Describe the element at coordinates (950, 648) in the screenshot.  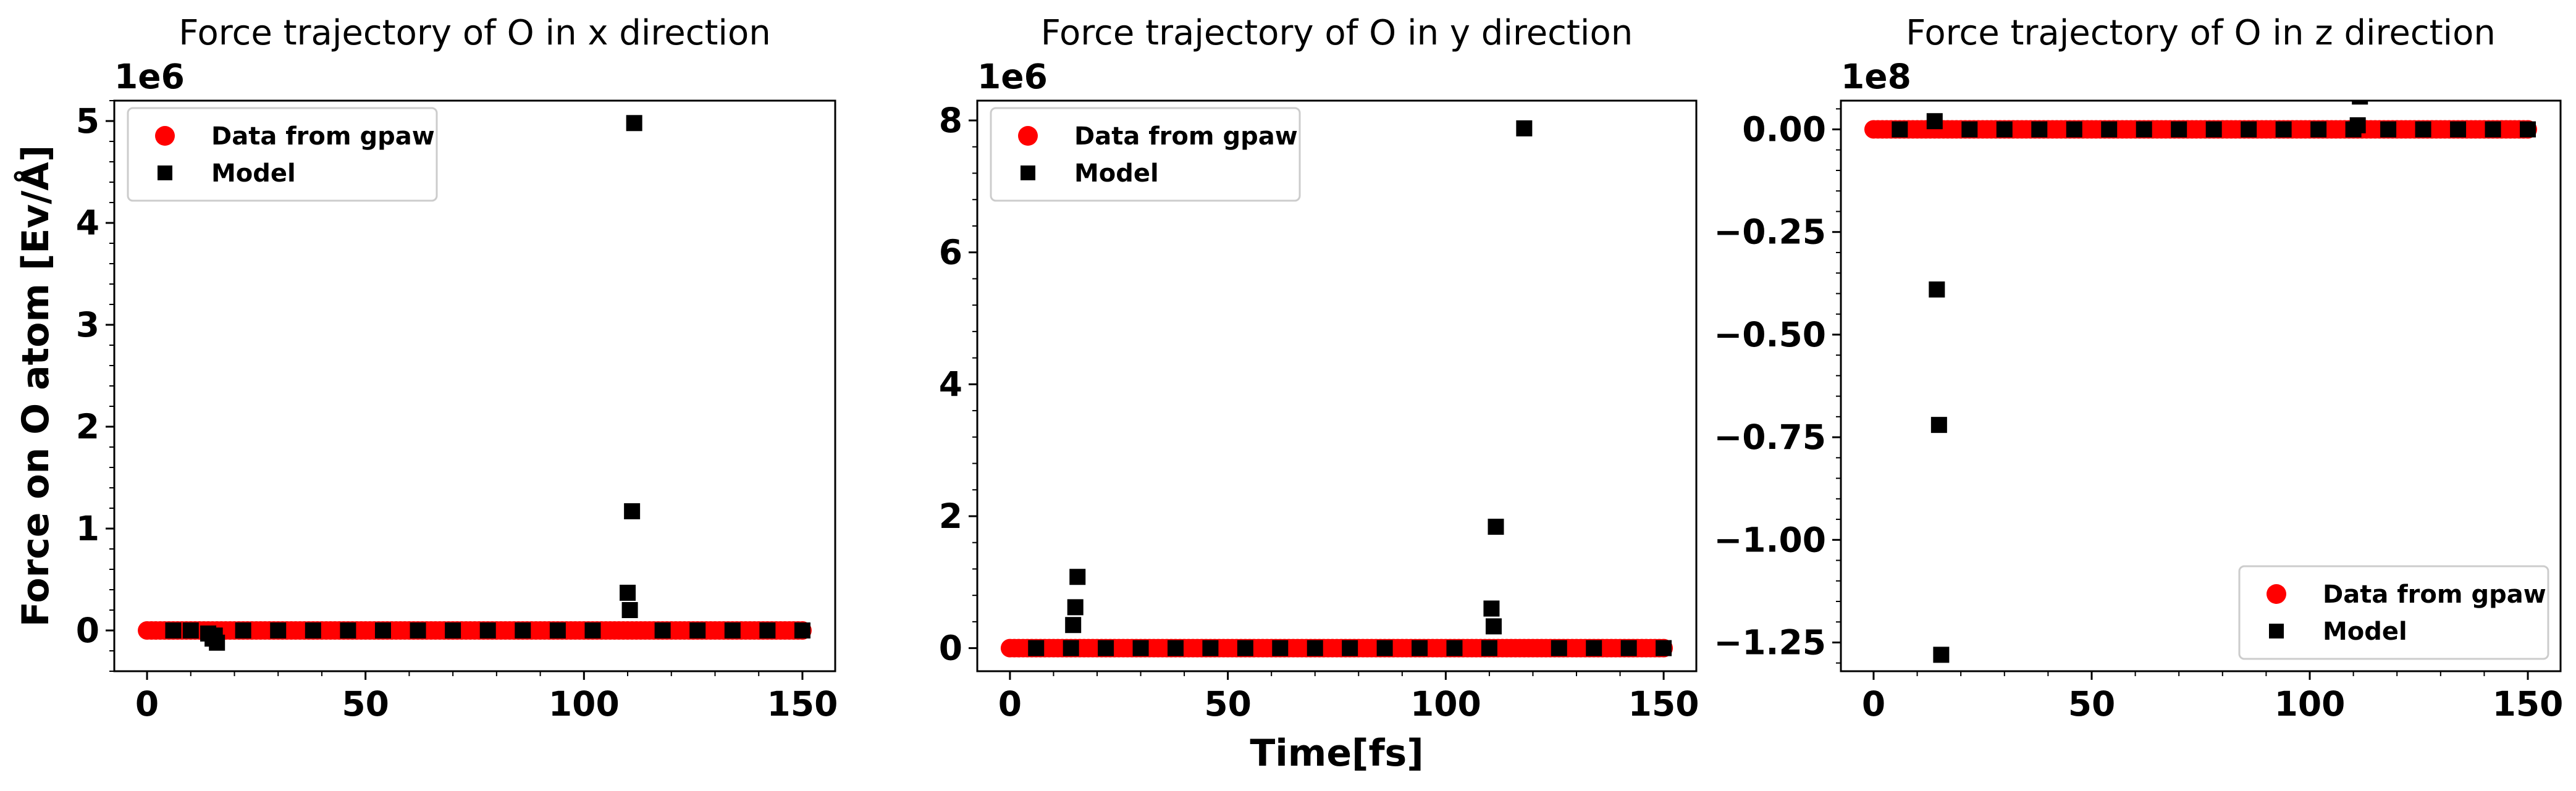
I see `y-tick-label: 0` at that location.